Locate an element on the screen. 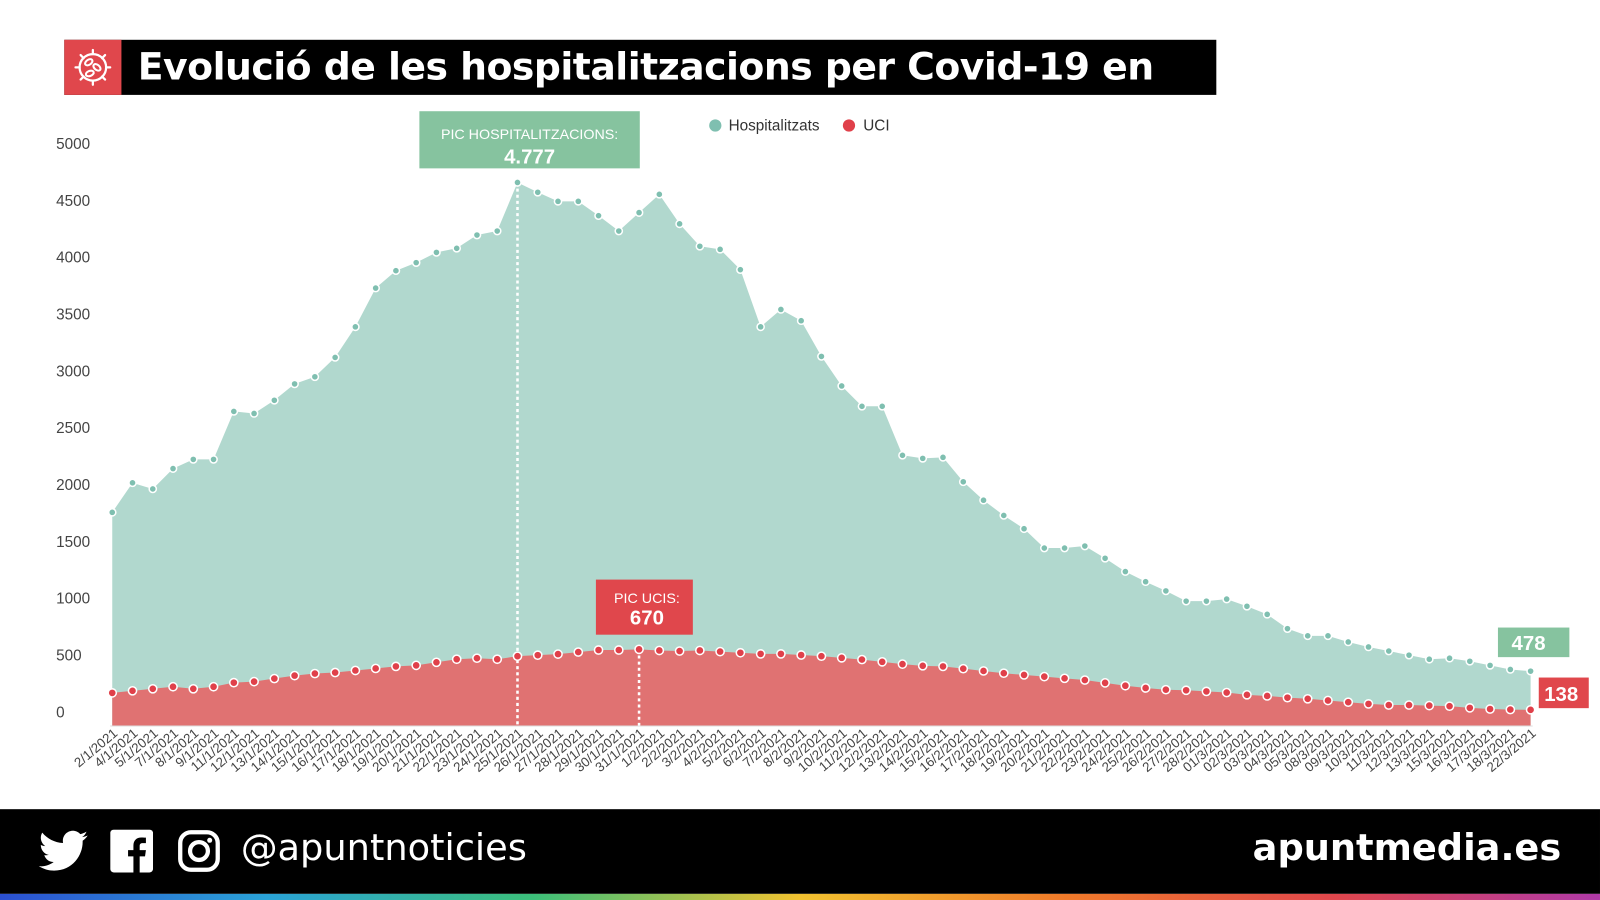 The width and height of the screenshot is (1600, 900). social-handle: @apuntnoticies is located at coordinates (383, 848).